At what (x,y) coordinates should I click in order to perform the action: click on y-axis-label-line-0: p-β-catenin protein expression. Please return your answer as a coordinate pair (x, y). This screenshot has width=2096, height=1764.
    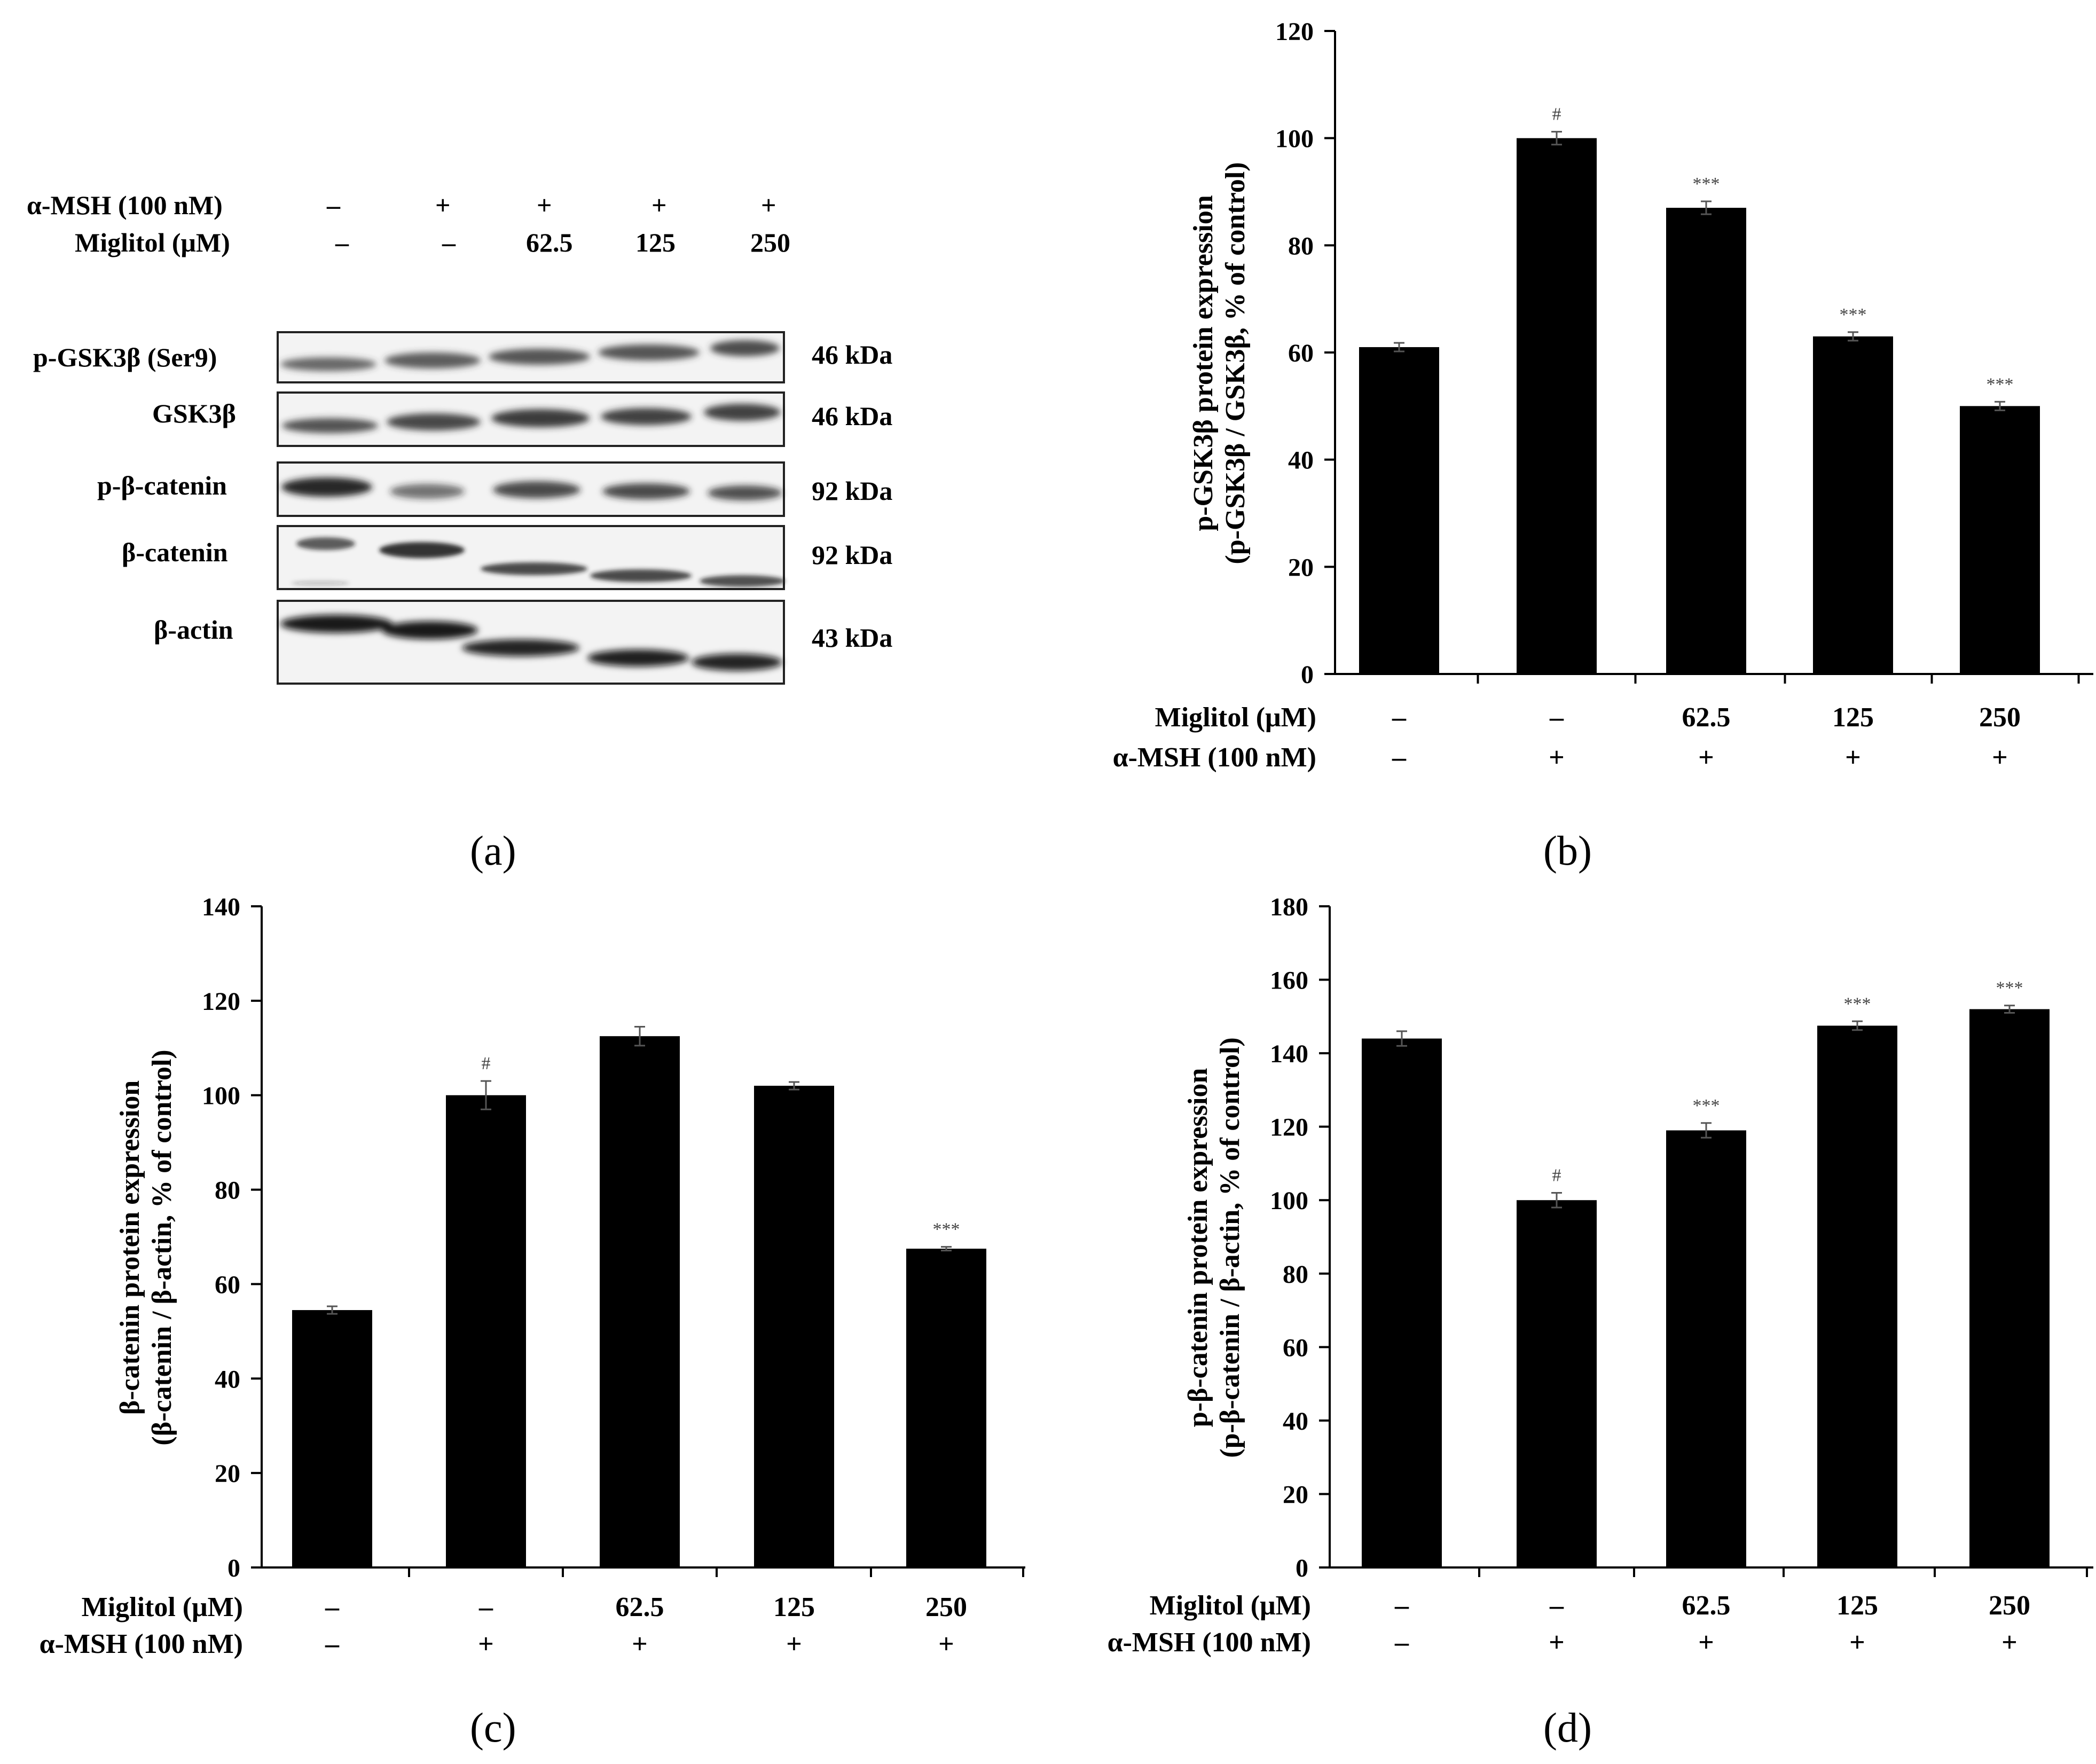
    Looking at the image, I should click on (1198, 1248).